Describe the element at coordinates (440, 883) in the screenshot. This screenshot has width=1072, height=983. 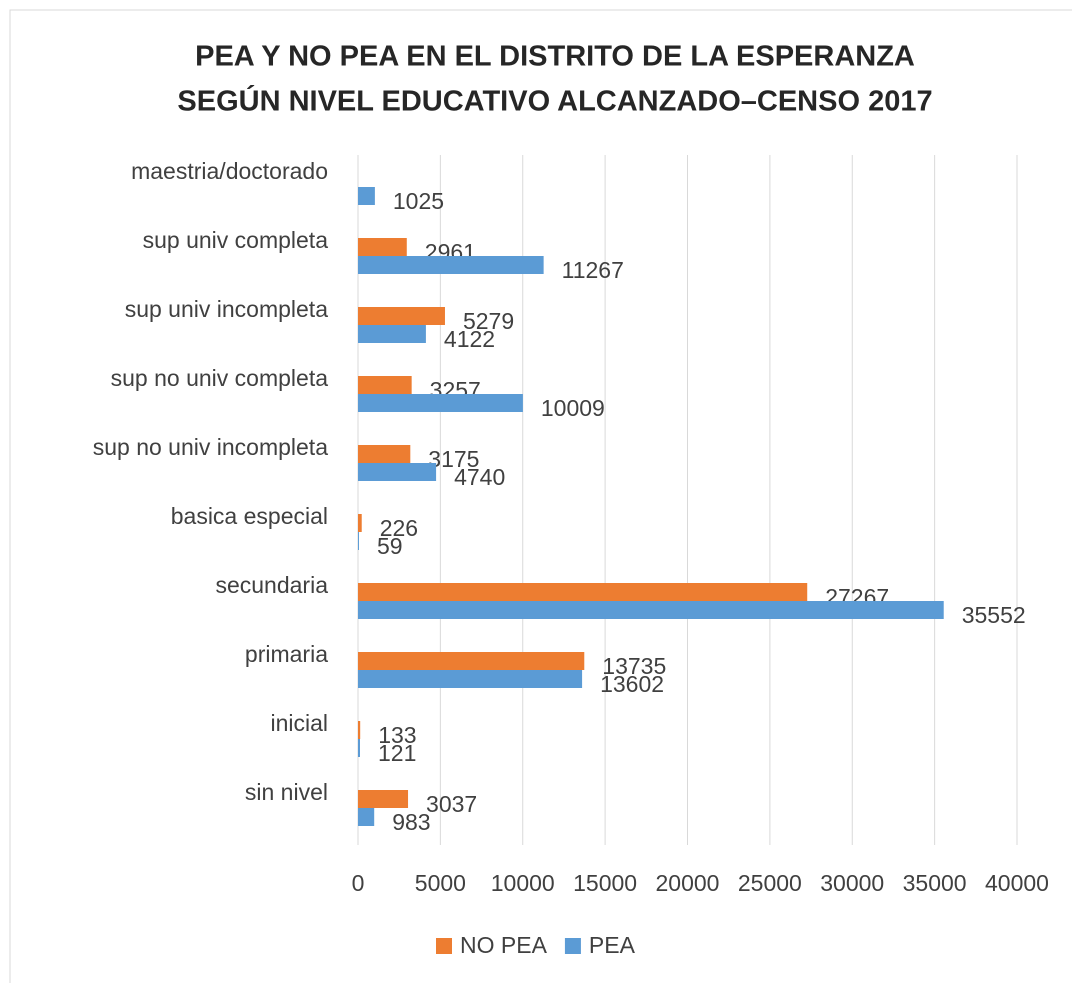
I see `x-tick-label: 5000` at that location.